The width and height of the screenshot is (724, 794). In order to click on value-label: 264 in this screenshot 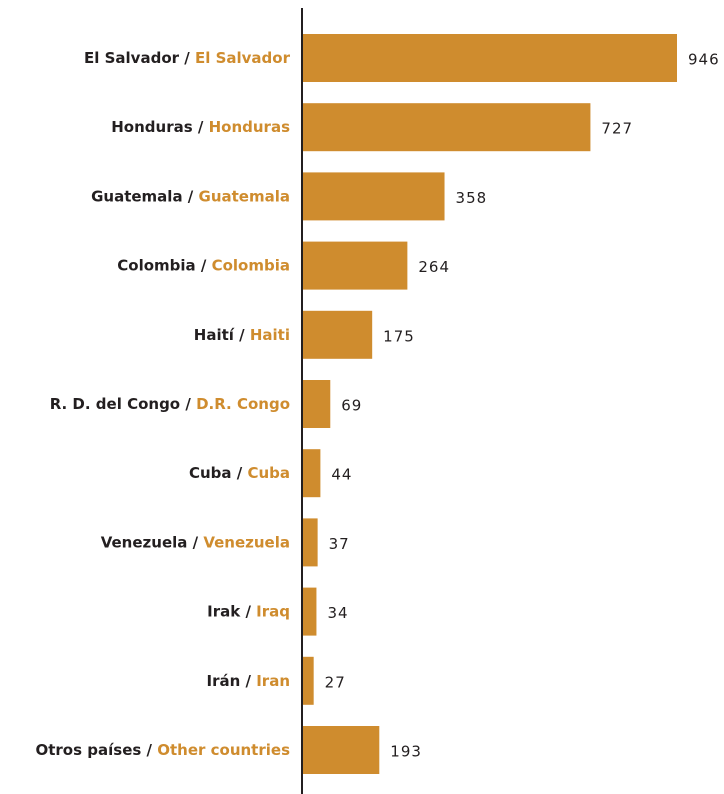, I will do `click(434, 267)`.